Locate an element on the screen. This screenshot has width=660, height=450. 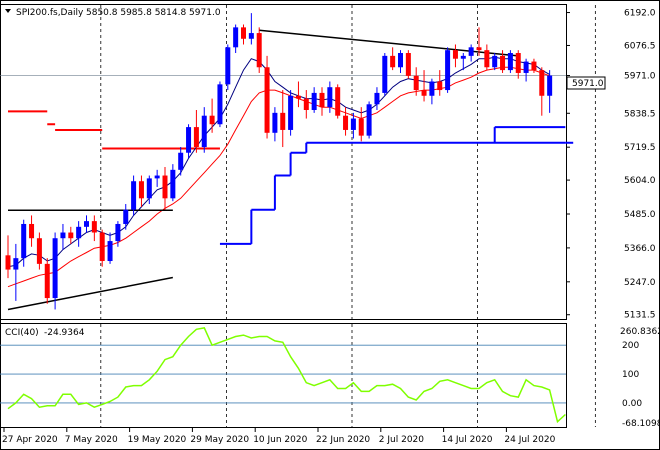
x-tick-label: 7 May 2020 is located at coordinates (91, 440).